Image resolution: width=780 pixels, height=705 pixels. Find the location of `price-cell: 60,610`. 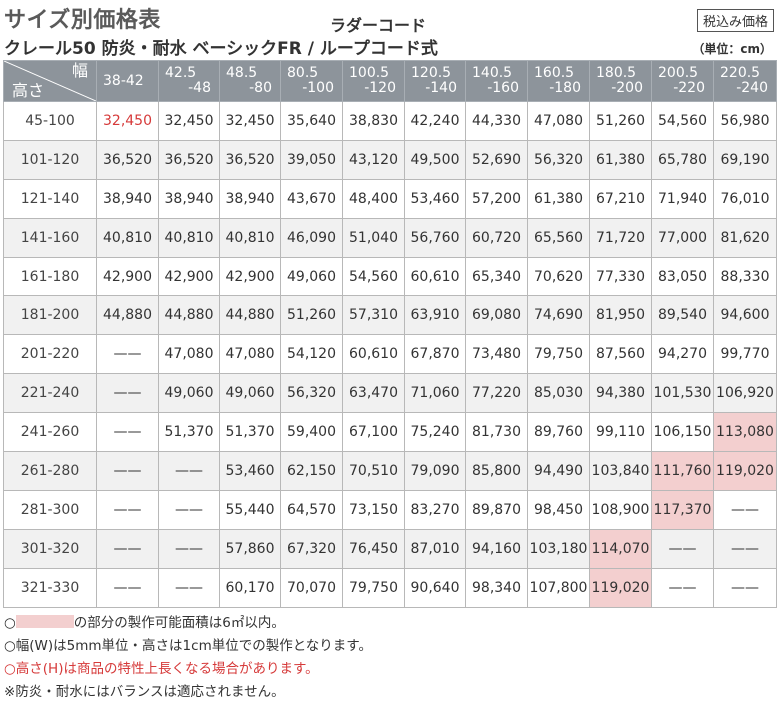

price-cell: 60,610 is located at coordinates (435, 276).